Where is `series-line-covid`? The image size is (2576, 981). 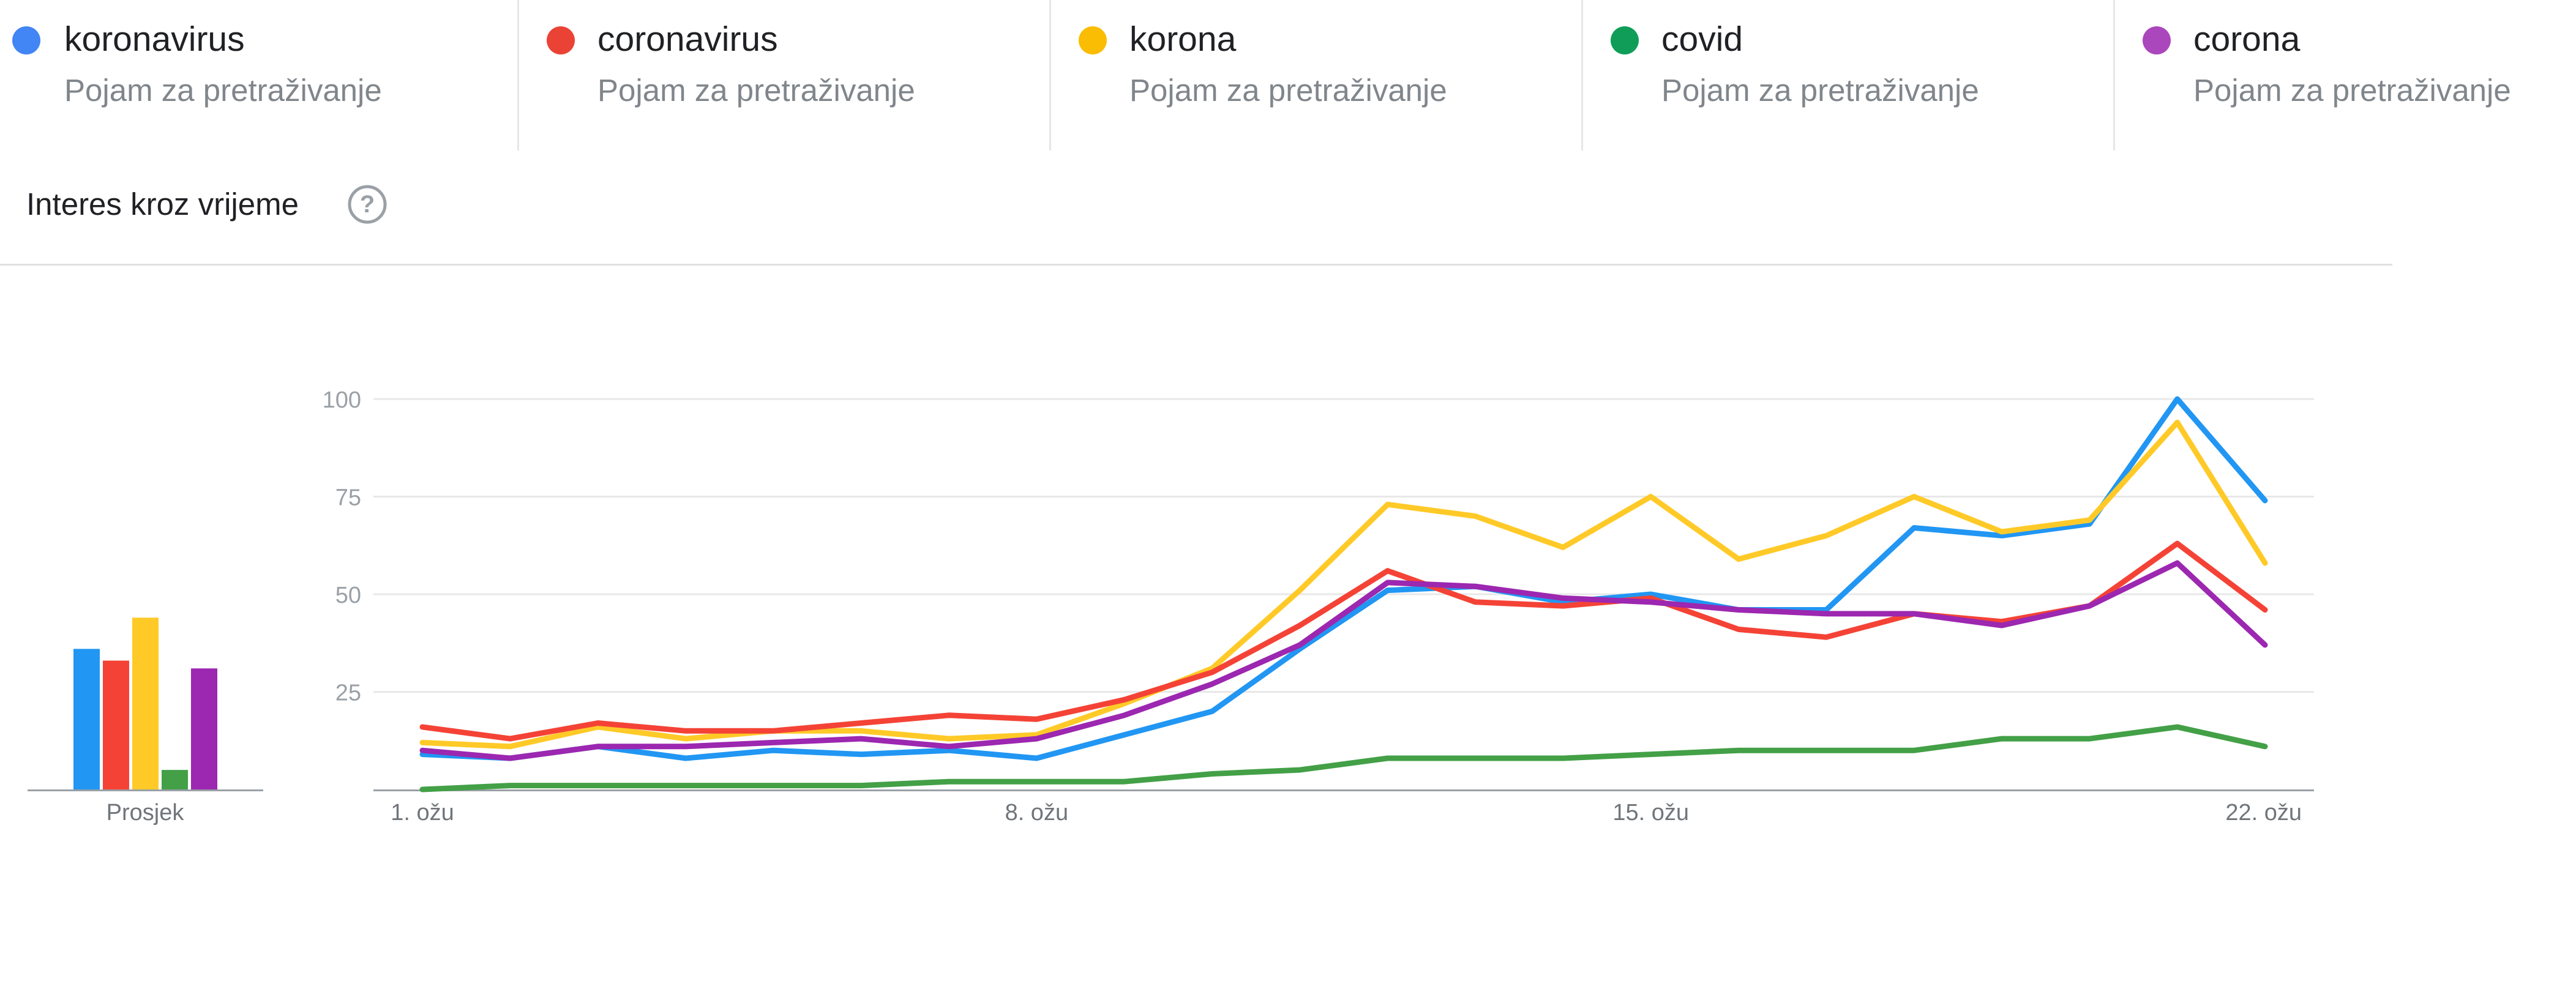
series-line-covid is located at coordinates (1344, 758).